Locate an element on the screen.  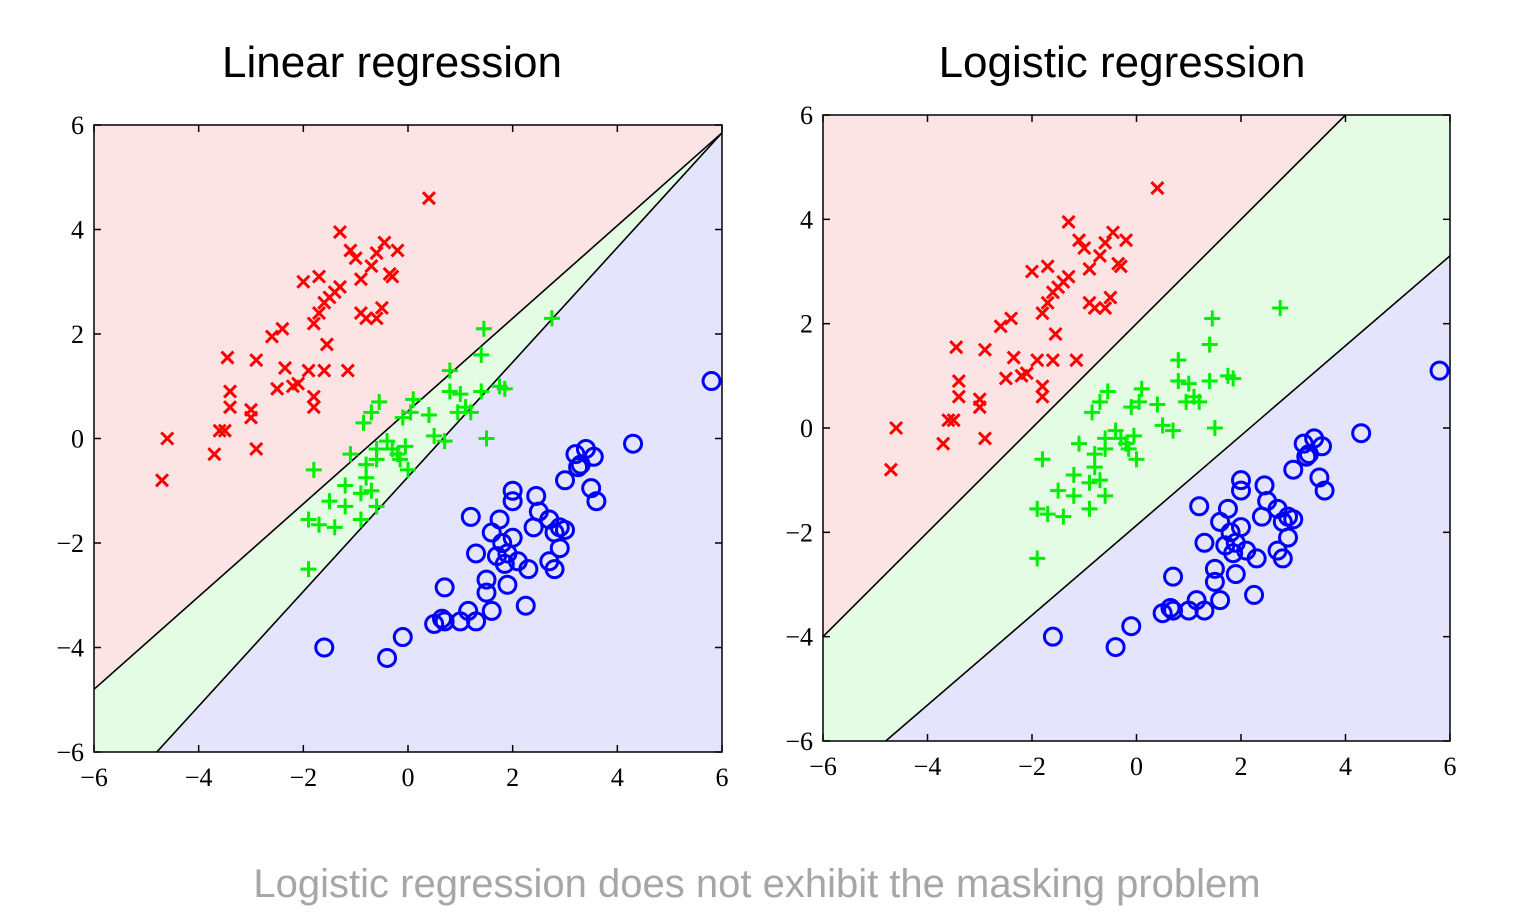
x-tick-label: −4 is located at coordinates (199, 777).